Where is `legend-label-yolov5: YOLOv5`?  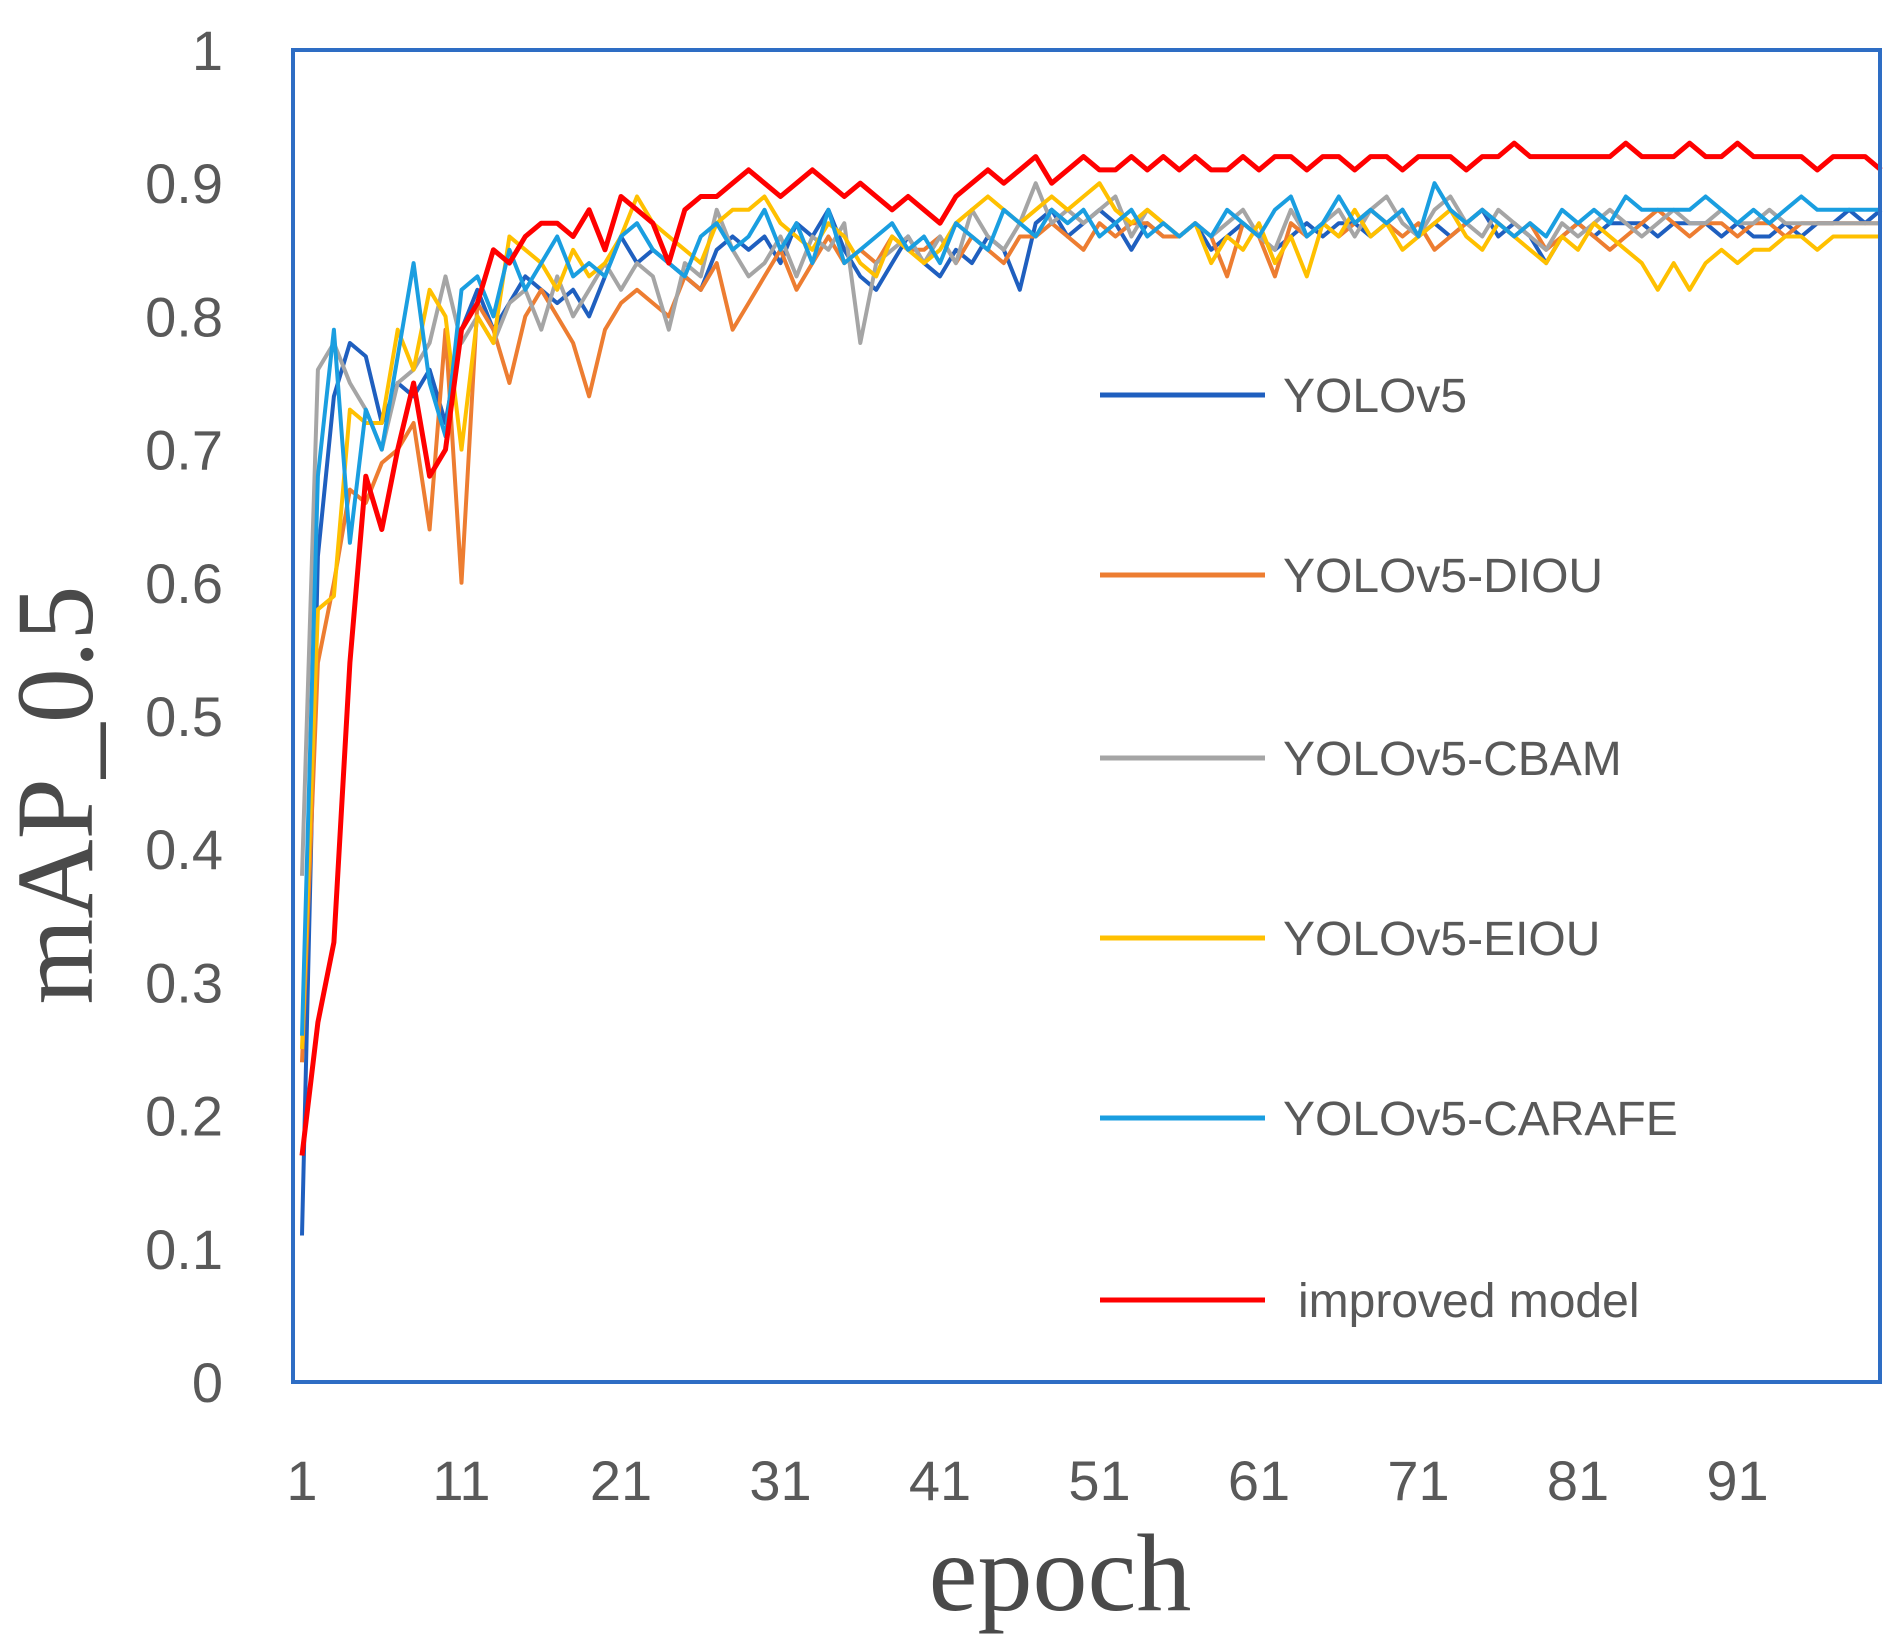 legend-label-yolov5: YOLOv5 is located at coordinates (1375, 396).